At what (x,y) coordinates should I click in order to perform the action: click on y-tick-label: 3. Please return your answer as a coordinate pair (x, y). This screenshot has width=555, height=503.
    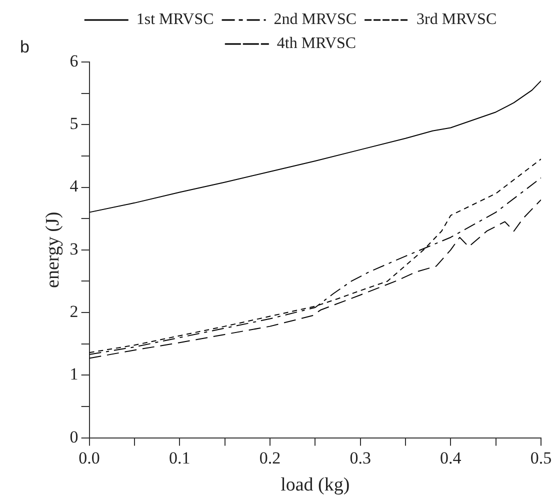
    Looking at the image, I should click on (74, 248).